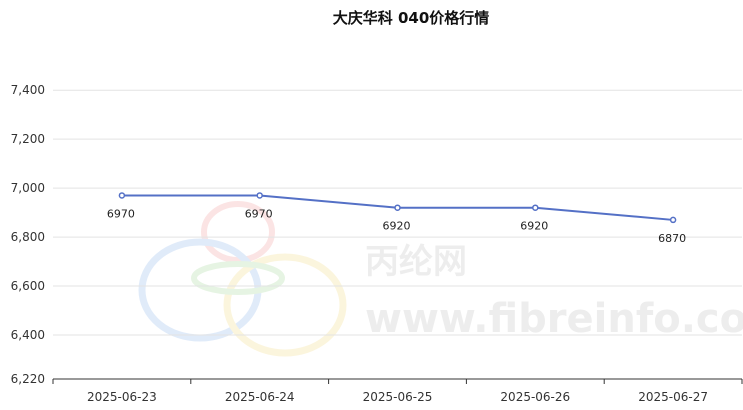  I want to click on x-tick-label: 2025-06-23, so click(122, 397).